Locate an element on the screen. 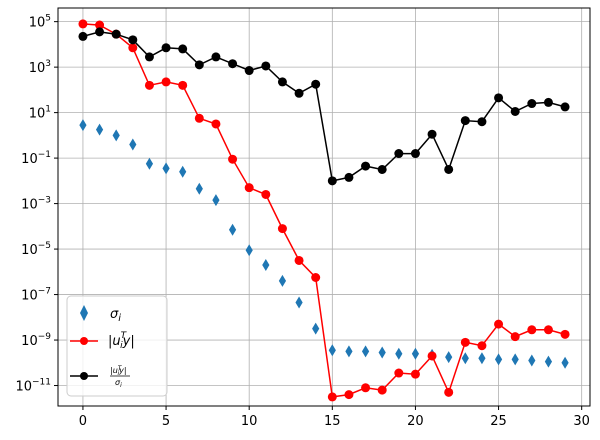 The image size is (600, 440). x-tick-label: 10 is located at coordinates (249, 421).